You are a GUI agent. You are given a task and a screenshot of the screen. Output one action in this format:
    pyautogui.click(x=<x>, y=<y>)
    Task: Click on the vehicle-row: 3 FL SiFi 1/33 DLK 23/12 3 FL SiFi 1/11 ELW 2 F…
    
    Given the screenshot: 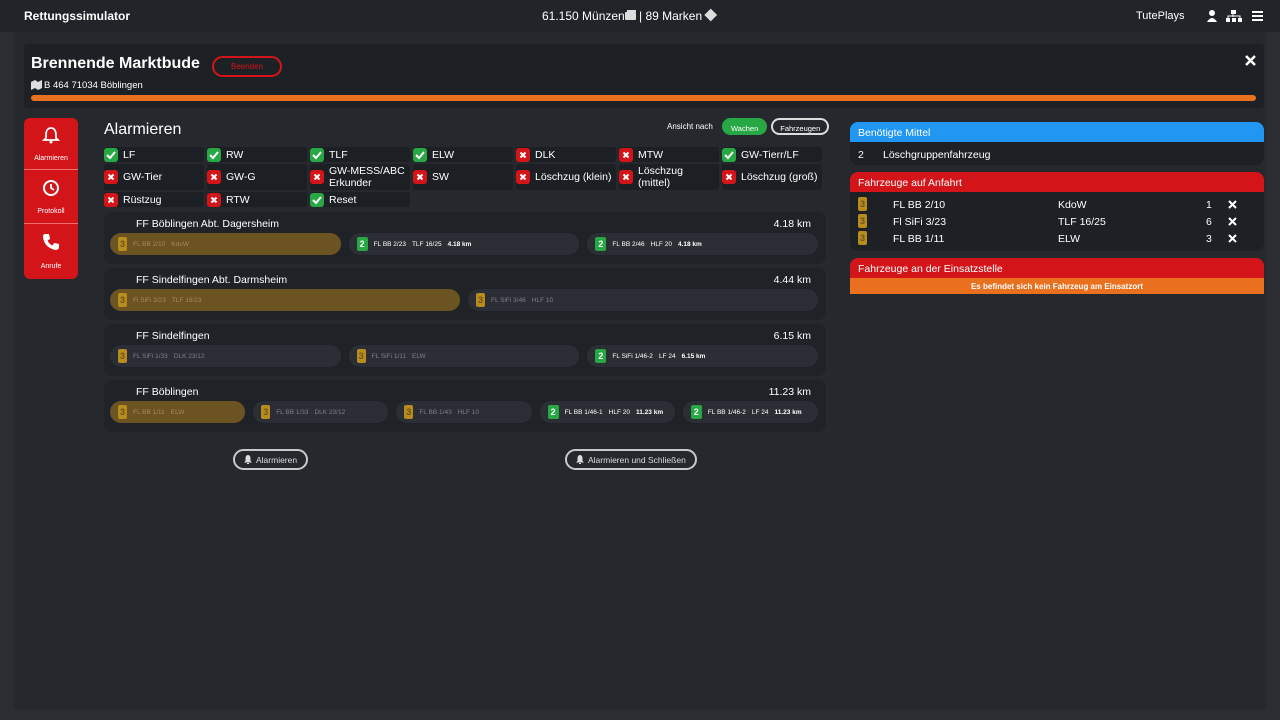 What is the action you would take?
    pyautogui.click(x=464, y=356)
    